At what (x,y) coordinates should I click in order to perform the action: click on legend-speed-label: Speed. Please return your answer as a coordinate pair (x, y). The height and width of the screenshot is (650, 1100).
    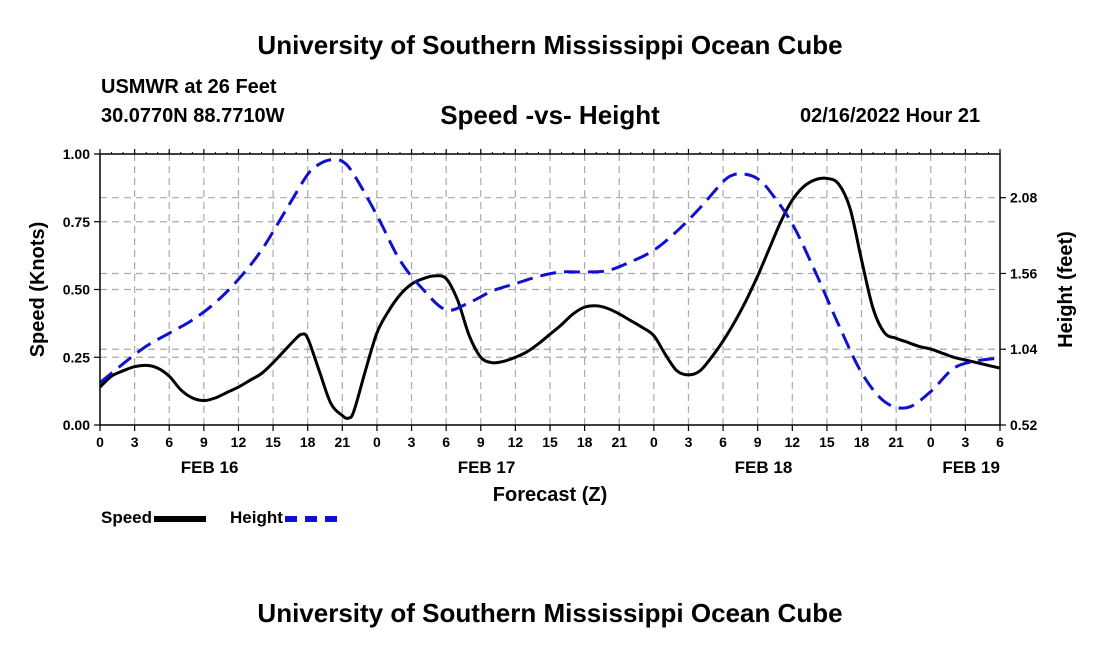
    Looking at the image, I should click on (127, 517).